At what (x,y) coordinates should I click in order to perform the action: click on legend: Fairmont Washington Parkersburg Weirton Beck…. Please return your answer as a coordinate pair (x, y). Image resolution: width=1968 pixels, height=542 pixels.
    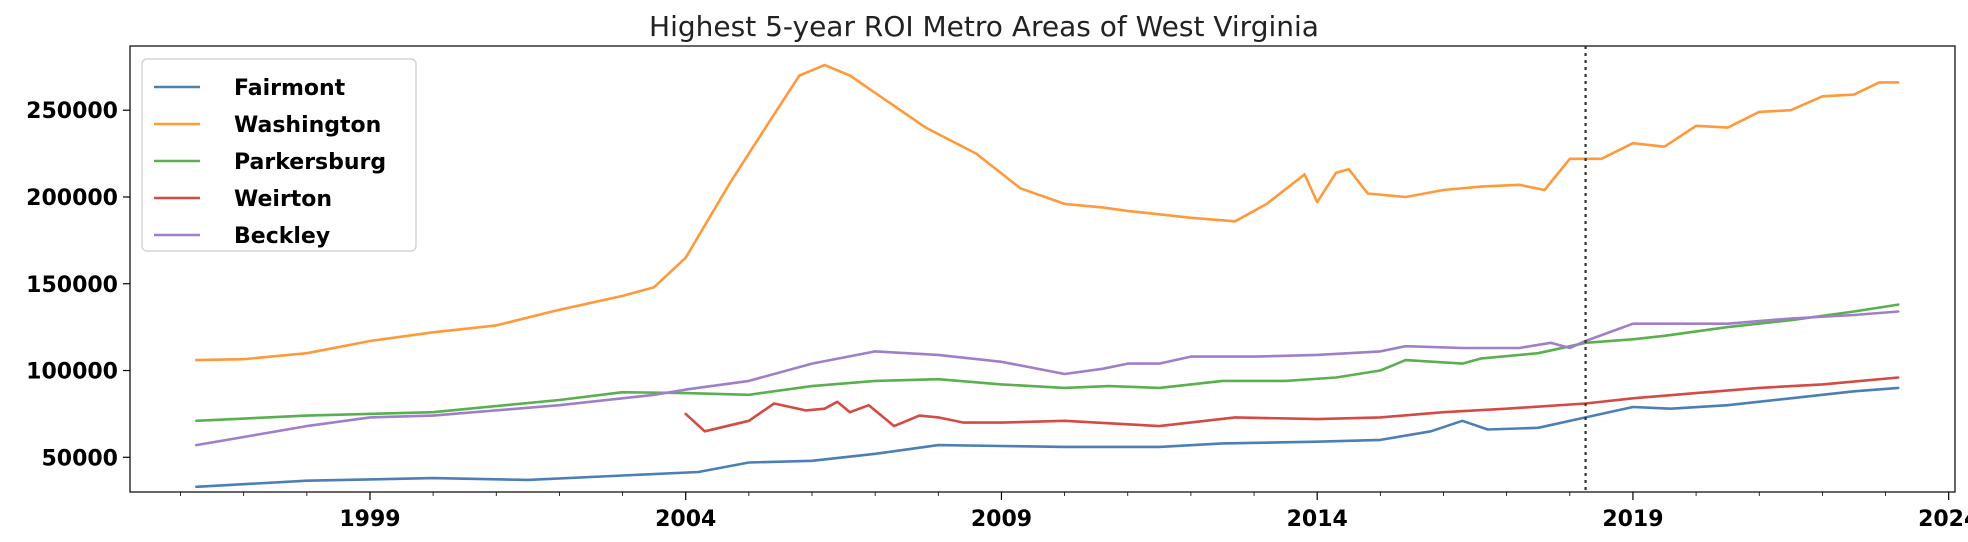
    Looking at the image, I should click on (279, 155).